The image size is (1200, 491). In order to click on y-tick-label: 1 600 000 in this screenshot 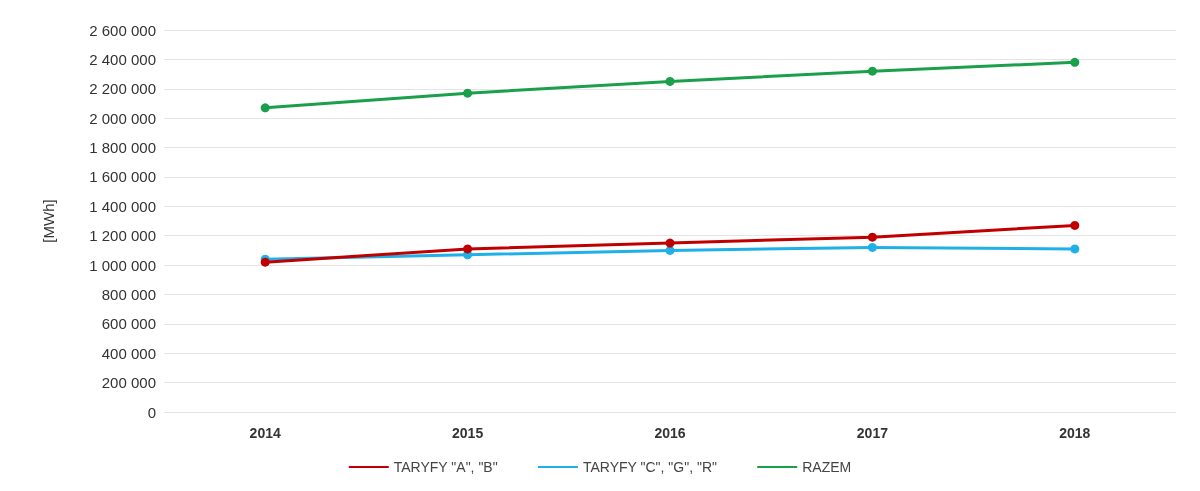, I will do `click(122, 177)`.